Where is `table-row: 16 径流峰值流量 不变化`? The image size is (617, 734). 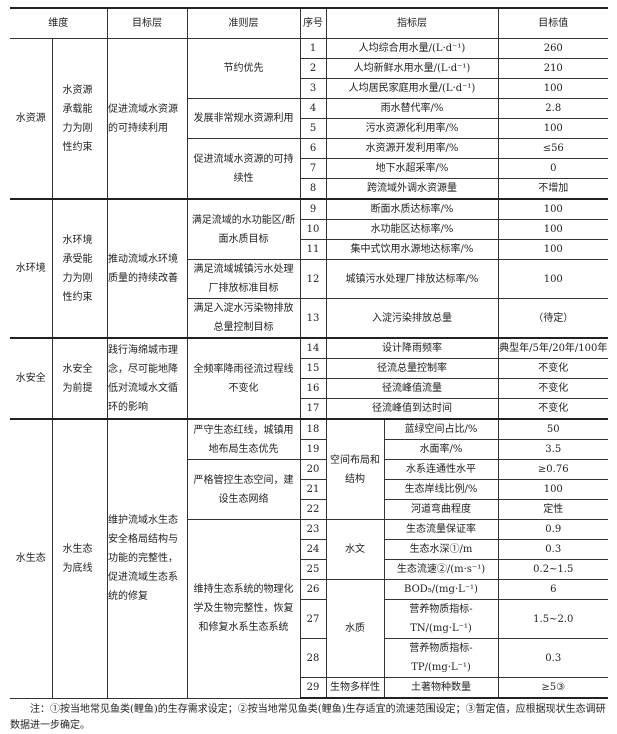
table-row: 16 径流峰值流量 不变化 is located at coordinates (309, 388).